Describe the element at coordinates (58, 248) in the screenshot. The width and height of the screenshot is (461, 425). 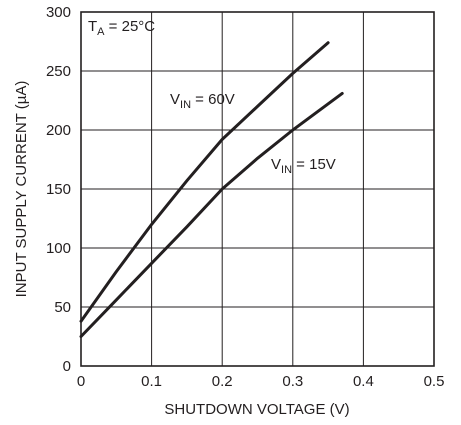
I see `y-tick-label: 100` at that location.